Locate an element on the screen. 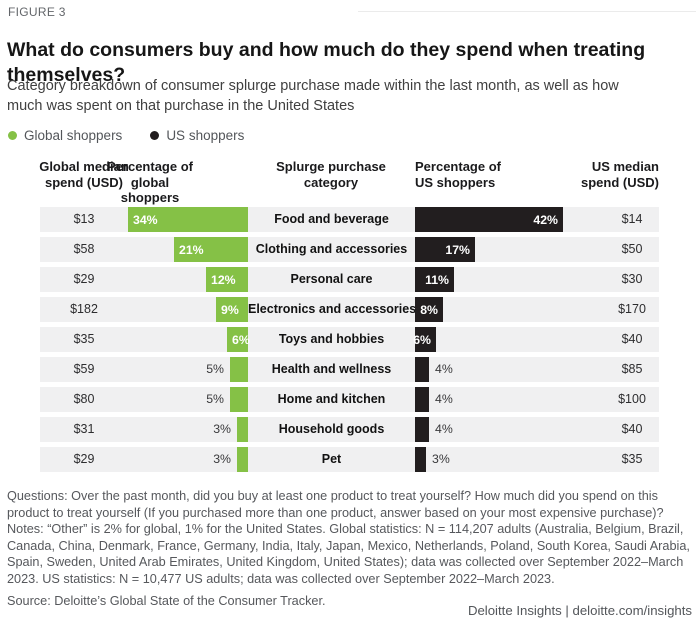 This screenshot has width=700, height=629. global-spend-value: $58 is located at coordinates (84, 249).